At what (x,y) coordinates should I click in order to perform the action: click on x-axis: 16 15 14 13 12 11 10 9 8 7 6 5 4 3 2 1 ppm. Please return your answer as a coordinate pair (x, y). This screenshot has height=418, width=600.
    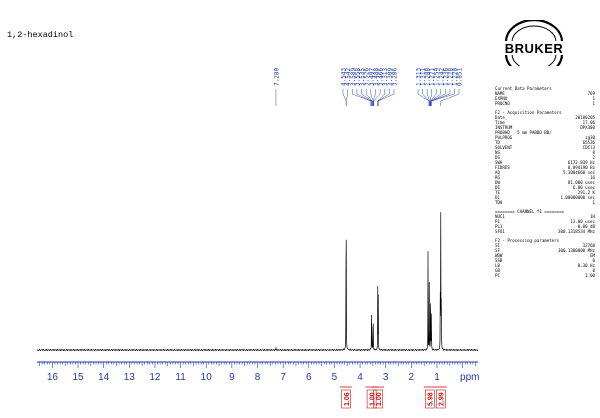
    Looking at the image, I should click on (258, 372).